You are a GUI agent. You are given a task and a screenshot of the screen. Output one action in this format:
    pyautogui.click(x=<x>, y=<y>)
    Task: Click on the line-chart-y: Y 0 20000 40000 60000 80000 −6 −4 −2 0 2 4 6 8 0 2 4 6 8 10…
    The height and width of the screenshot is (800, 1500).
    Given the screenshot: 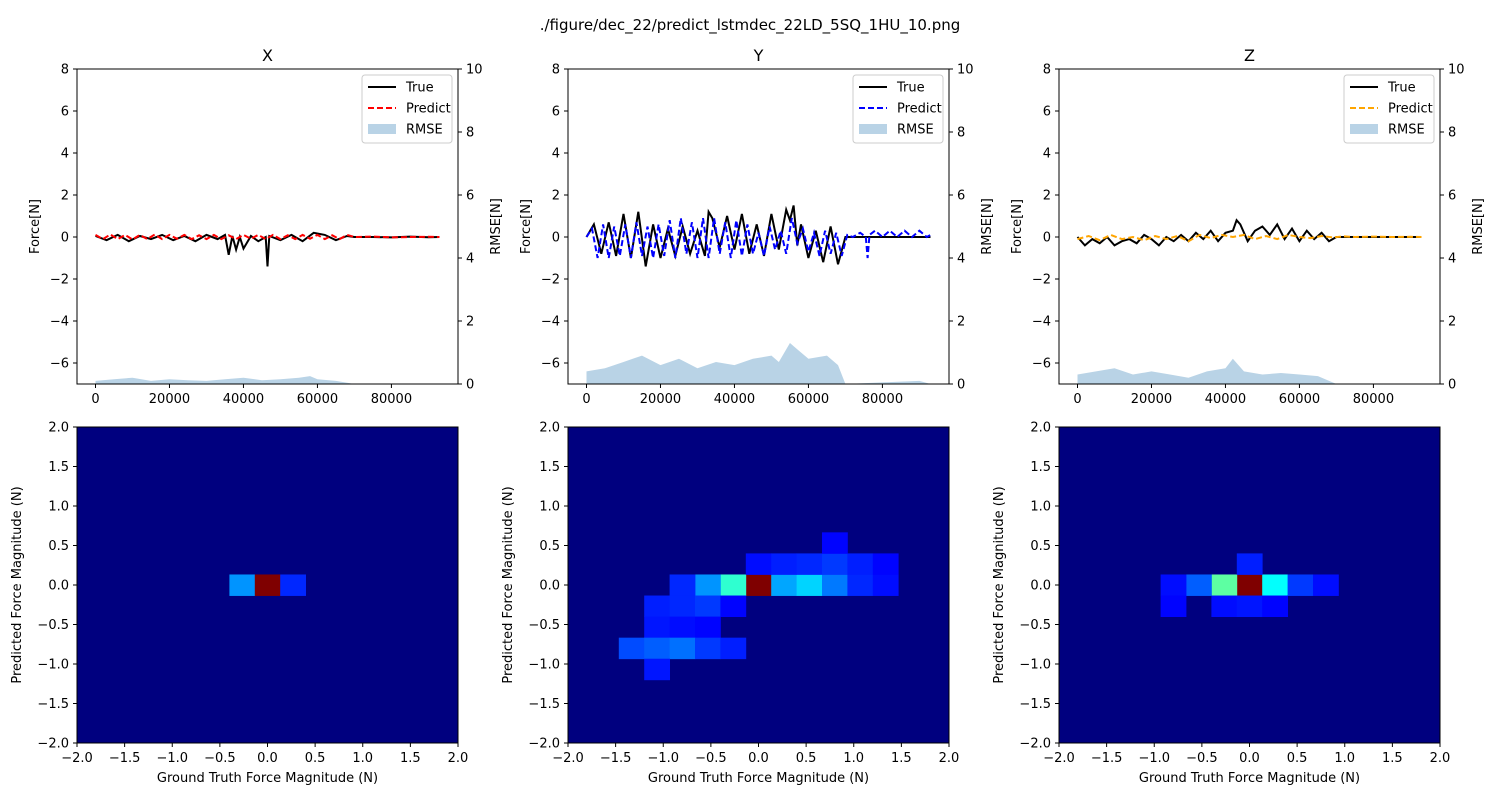 What is the action you would take?
    pyautogui.click(x=757, y=226)
    